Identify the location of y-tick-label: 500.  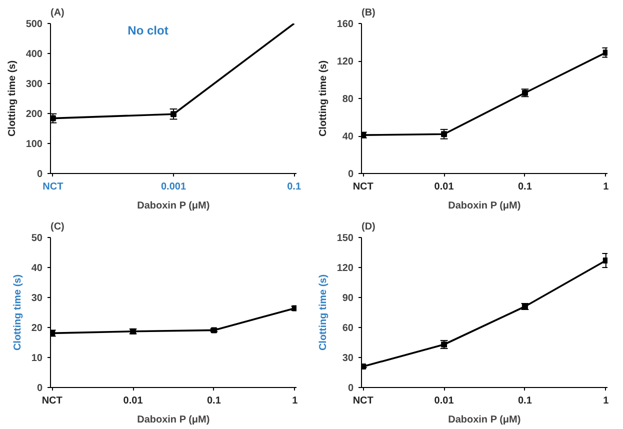
(34, 24).